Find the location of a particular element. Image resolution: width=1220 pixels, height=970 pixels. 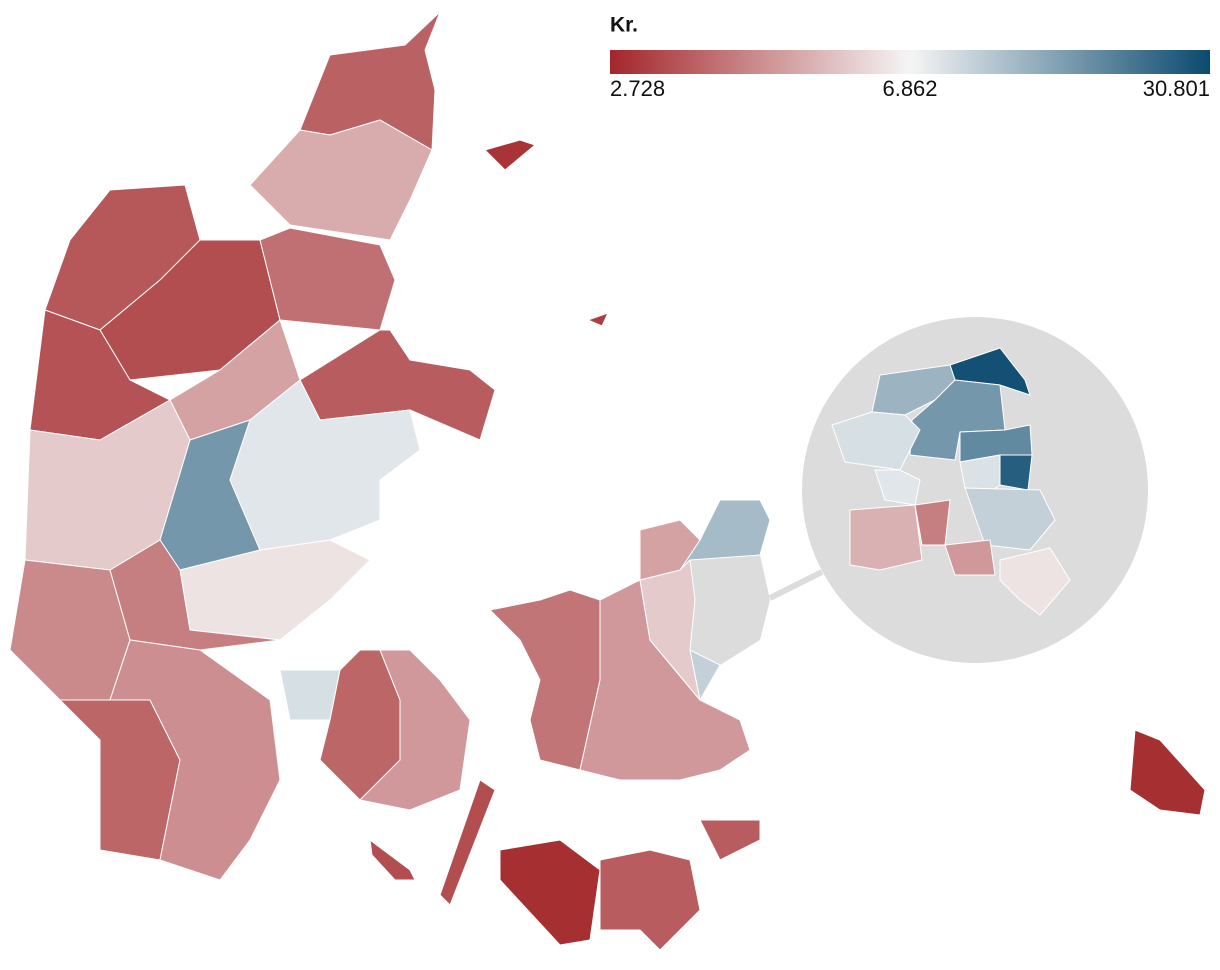

legend-tick-label: 6.862 is located at coordinates (909, 88).